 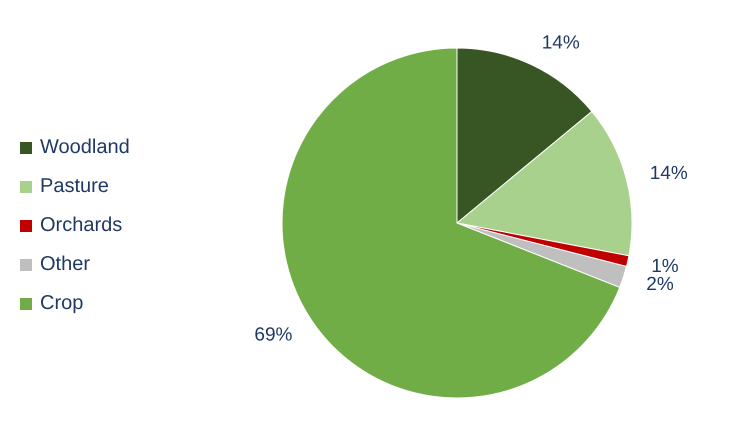 I want to click on legend-label: Orchards, so click(x=81, y=225).